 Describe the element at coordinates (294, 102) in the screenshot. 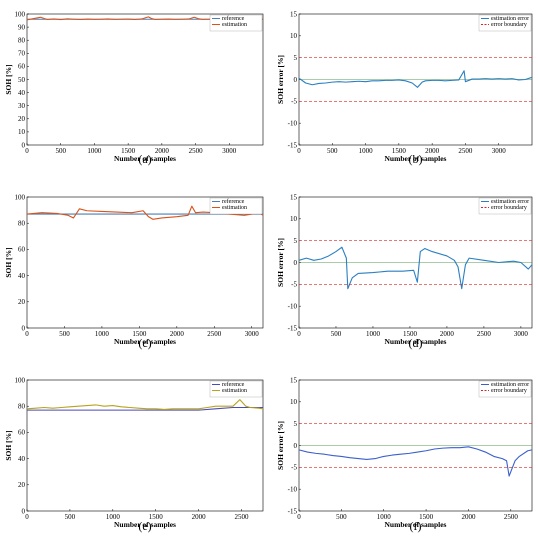

I see `y-tick-label: -5` at that location.